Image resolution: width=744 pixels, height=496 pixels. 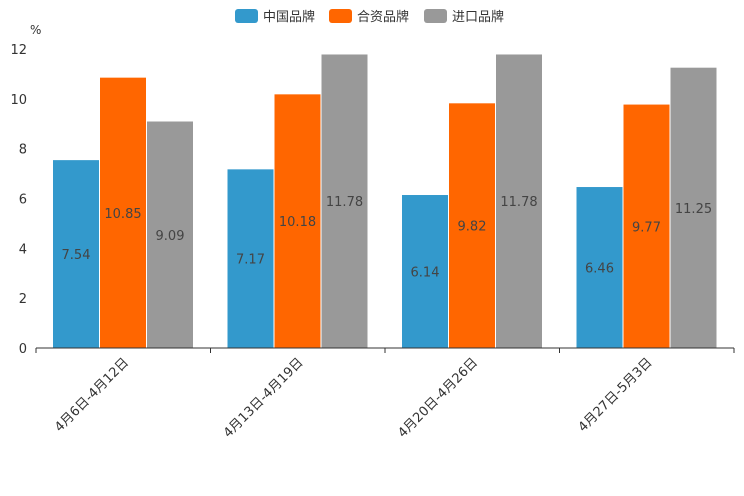 I want to click on data-label: 9.09, so click(x=170, y=236).